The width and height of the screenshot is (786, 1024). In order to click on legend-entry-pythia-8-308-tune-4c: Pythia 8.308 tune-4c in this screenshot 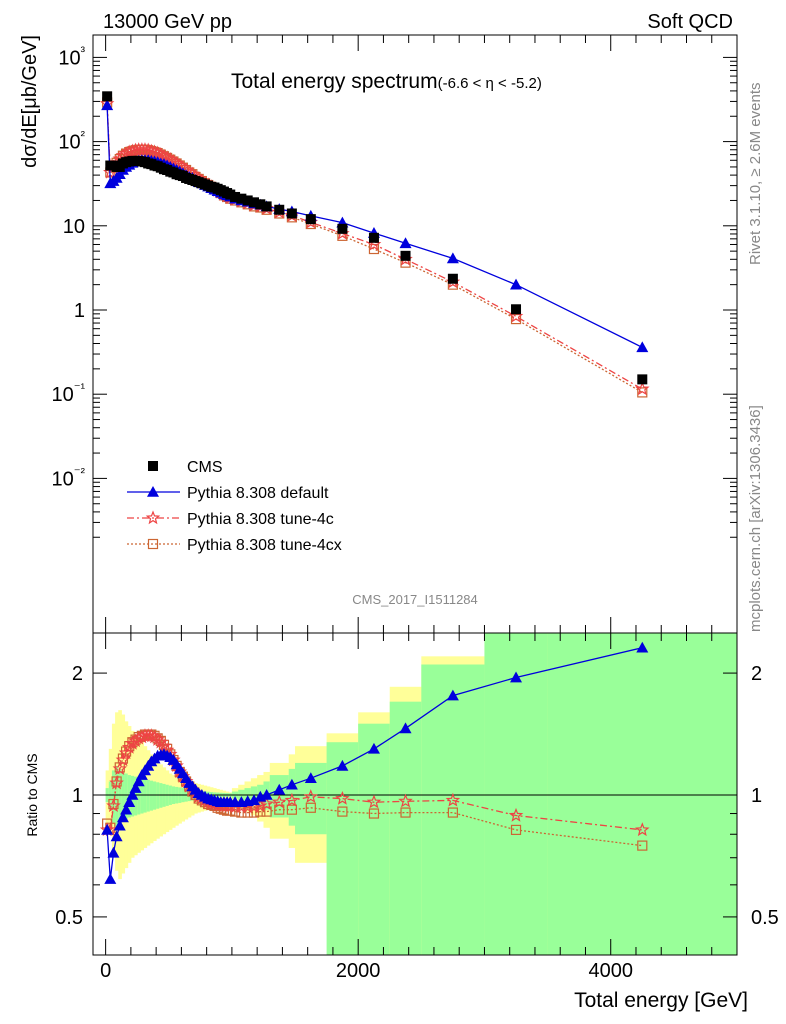, I will do `click(230, 519)`.